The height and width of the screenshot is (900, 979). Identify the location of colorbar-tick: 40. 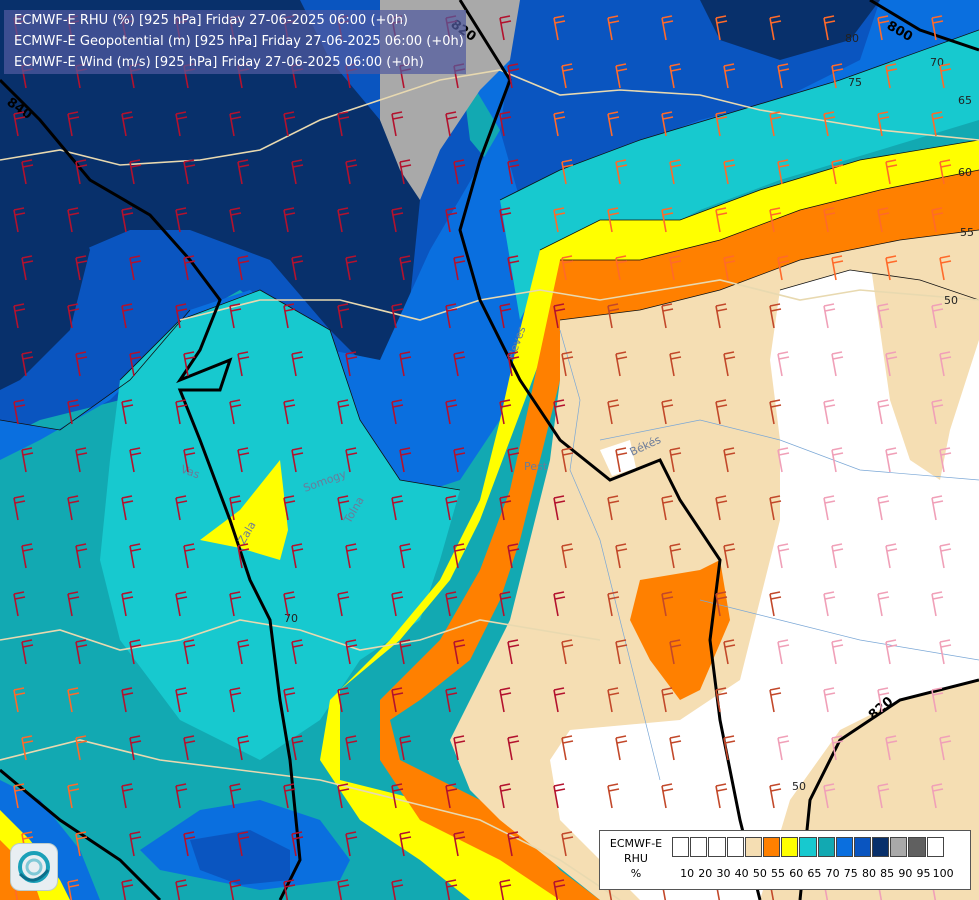
(741, 873).